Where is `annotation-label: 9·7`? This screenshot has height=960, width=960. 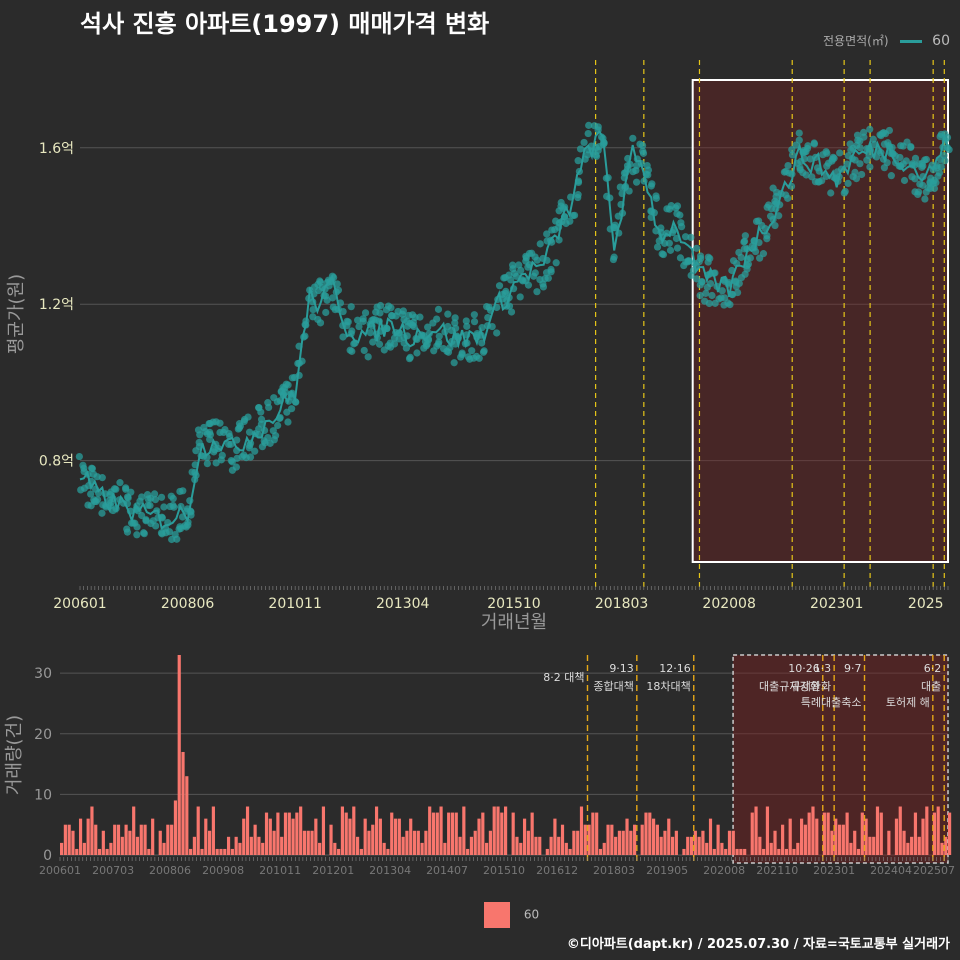 annotation-label: 9·7 is located at coordinates (853, 668).